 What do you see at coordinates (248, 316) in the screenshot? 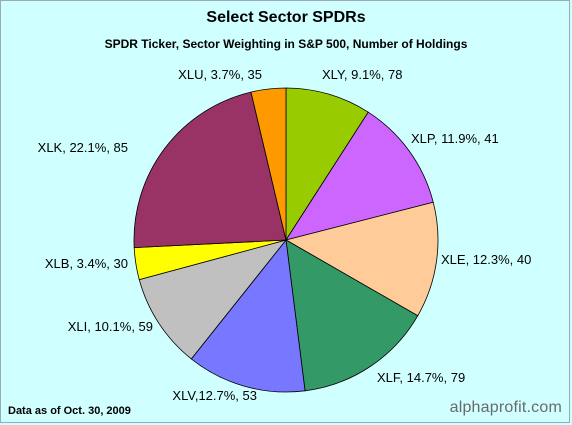
I see `pie-slice-xlv` at bounding box center [248, 316].